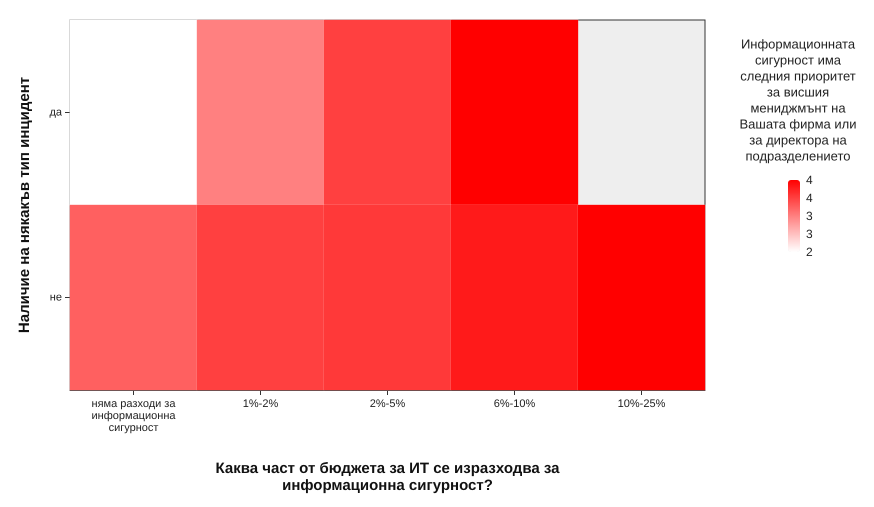 This screenshot has width=874, height=507. I want to click on y-tick-label: да, so click(56, 112).